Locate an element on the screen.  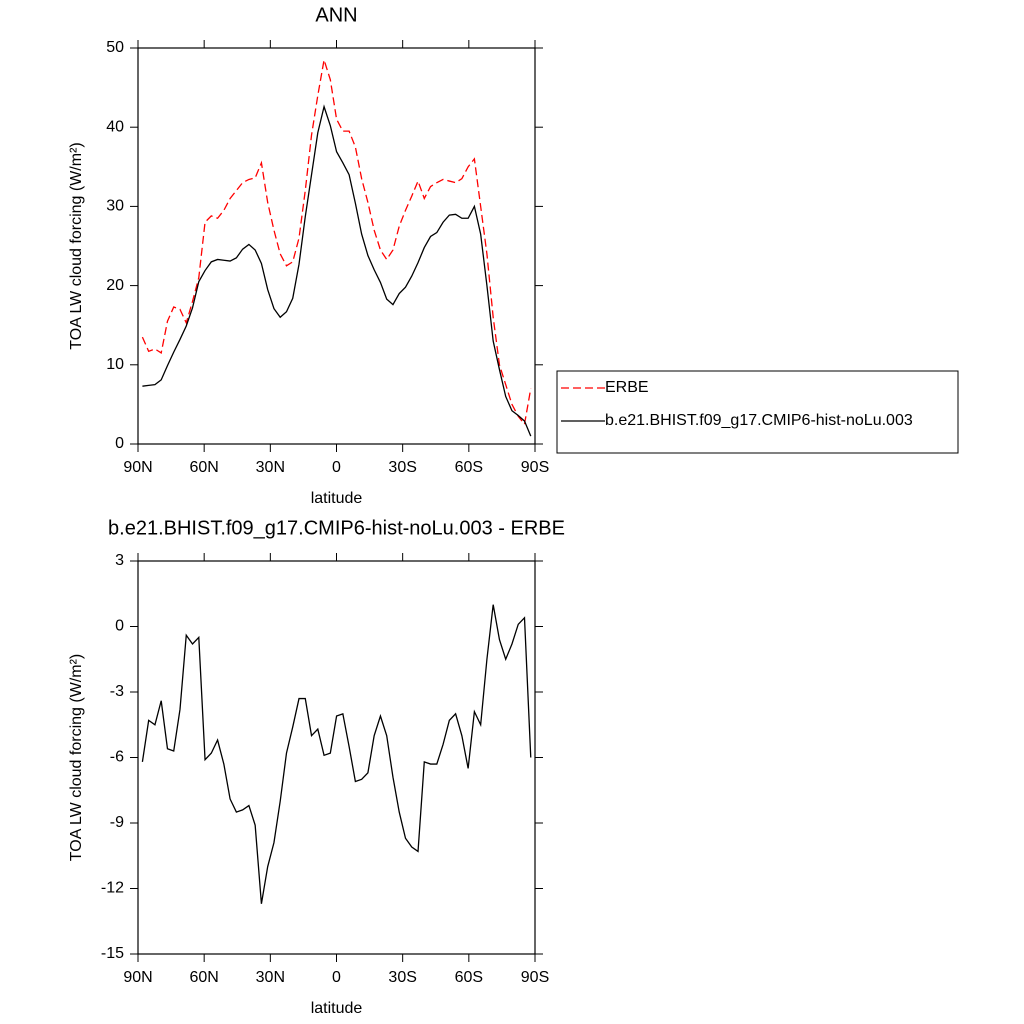
y-tick-label: -9 is located at coordinates (117, 822).